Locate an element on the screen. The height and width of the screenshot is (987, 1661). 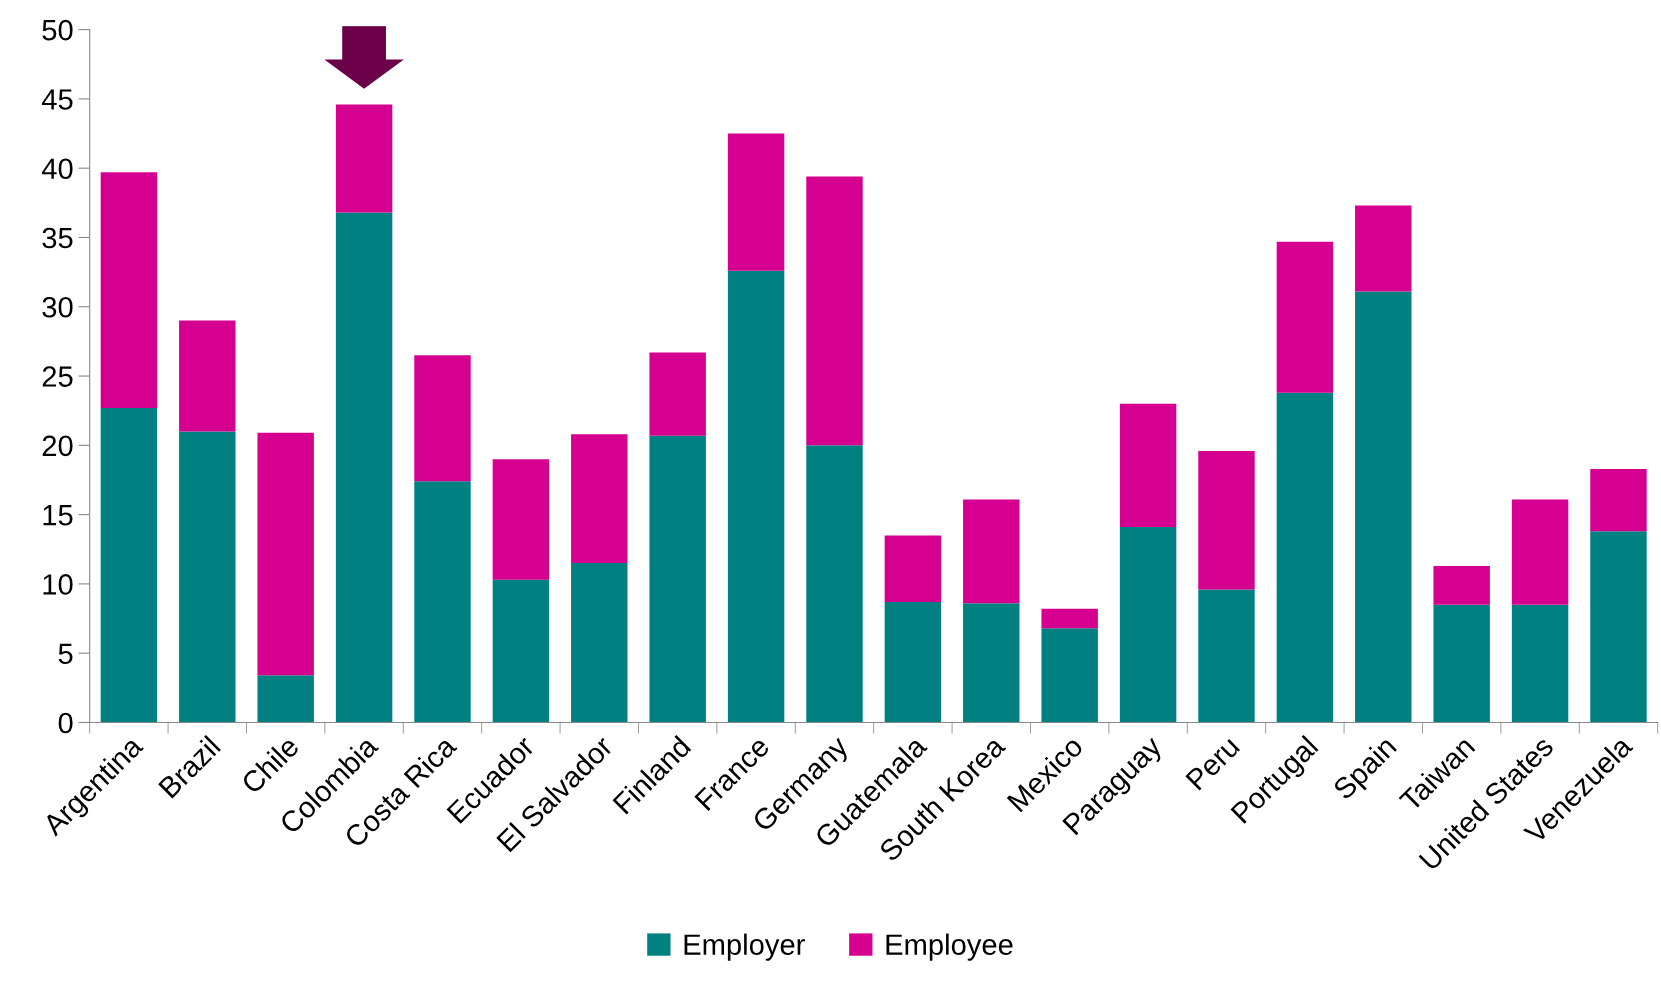
y-tick-label: 50 is located at coordinates (57, 30).